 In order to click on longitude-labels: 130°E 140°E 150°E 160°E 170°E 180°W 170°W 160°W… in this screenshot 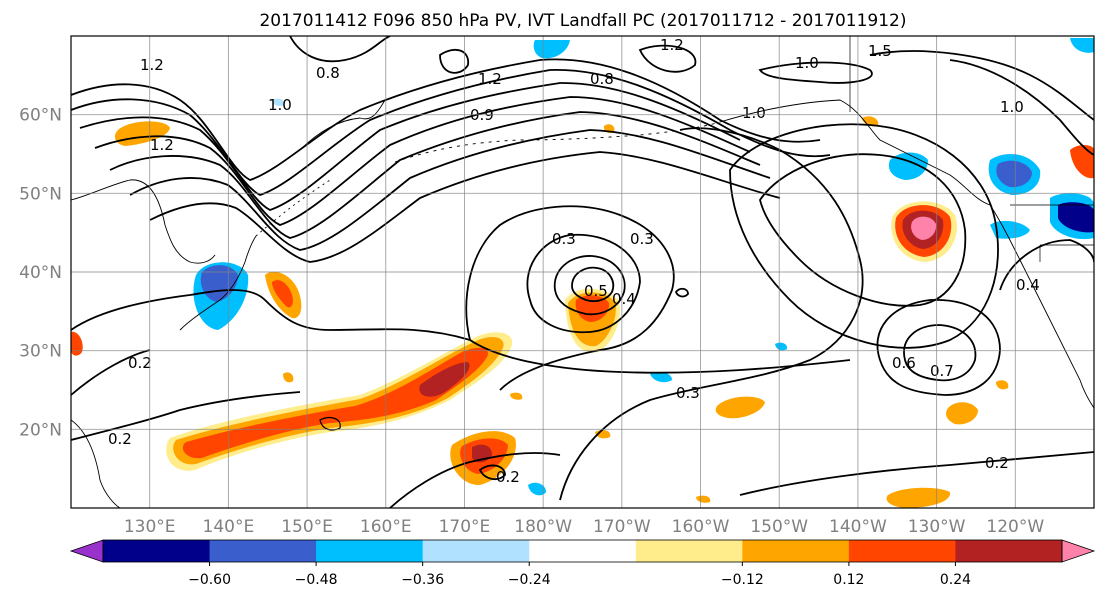, I will do `click(584, 527)`.